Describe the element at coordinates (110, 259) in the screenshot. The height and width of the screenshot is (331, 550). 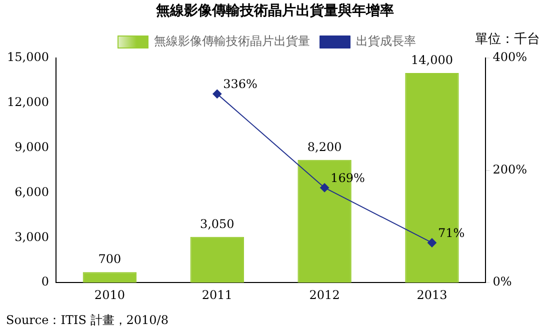
I see `data-label: 700` at that location.